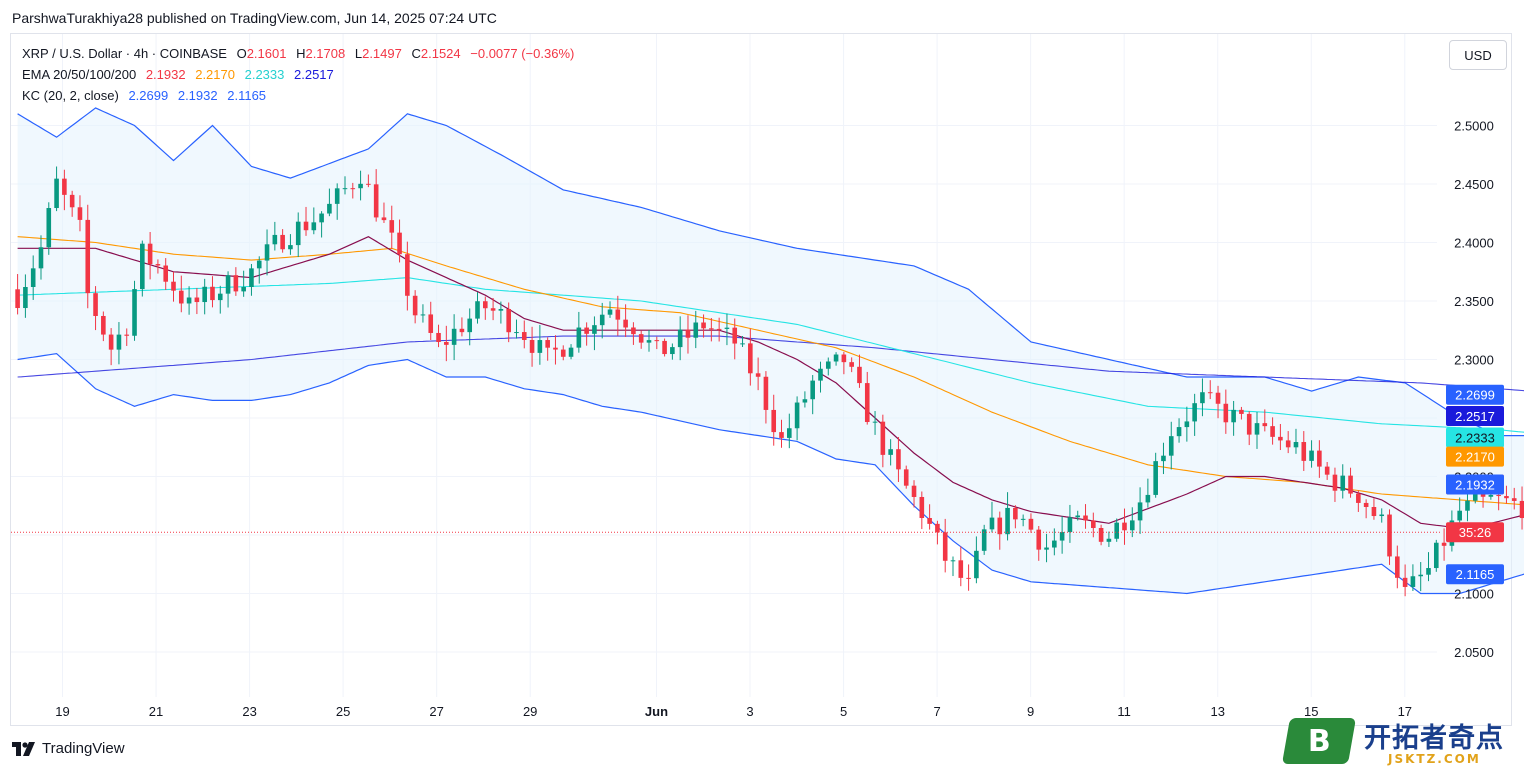  I want to click on ema50-value: 2.2170, so click(215, 74).